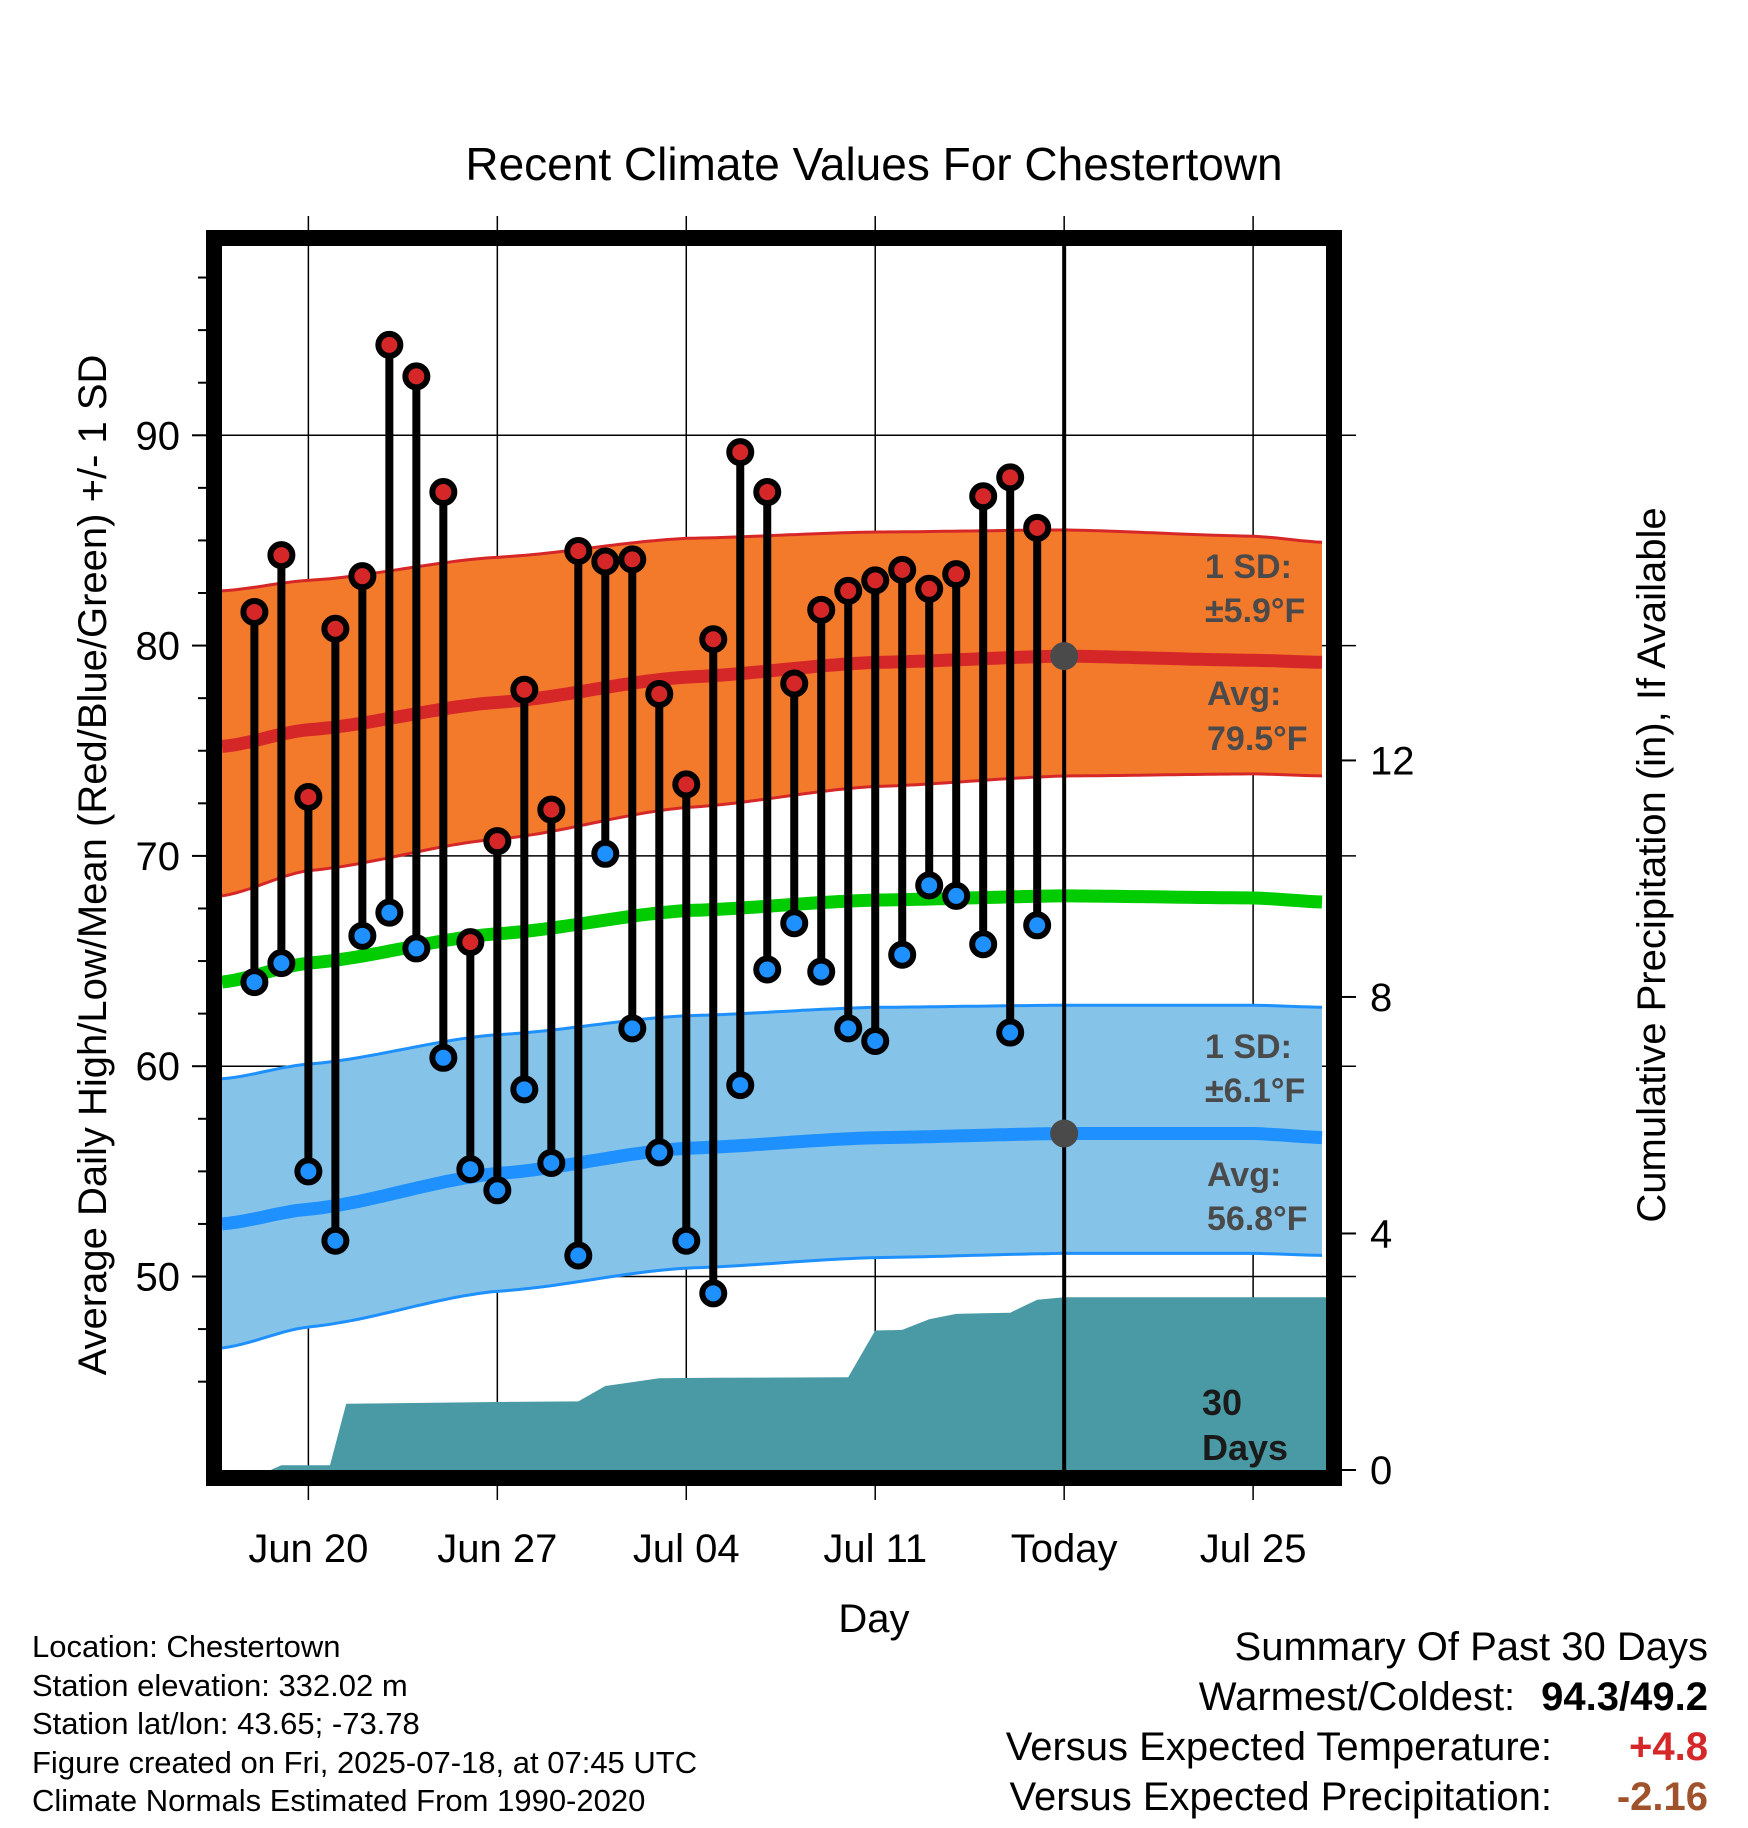 The image size is (1748, 1828). I want to click on x-tick-label-3: Jul 11, so click(875, 1549).